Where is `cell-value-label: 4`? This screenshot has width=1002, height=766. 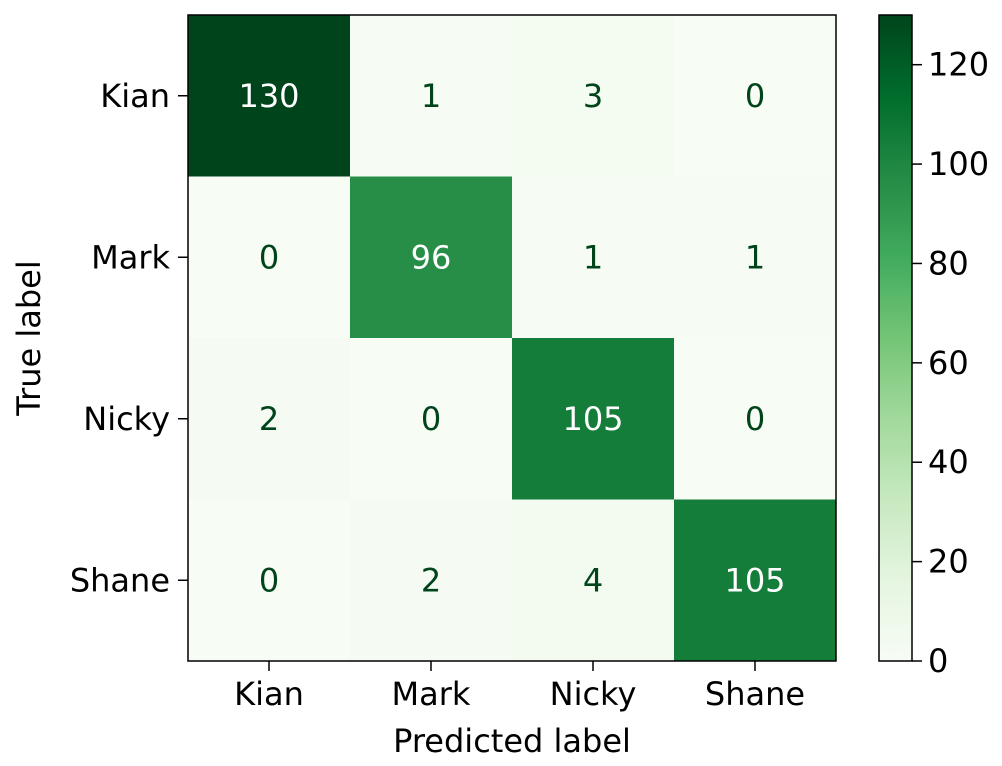 cell-value-label: 4 is located at coordinates (593, 580).